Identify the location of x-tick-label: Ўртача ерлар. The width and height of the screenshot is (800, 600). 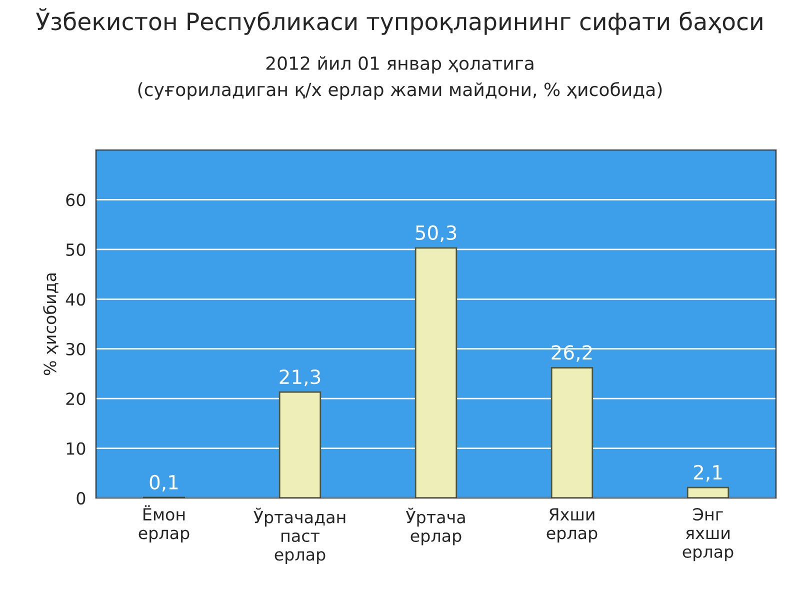
(435, 527).